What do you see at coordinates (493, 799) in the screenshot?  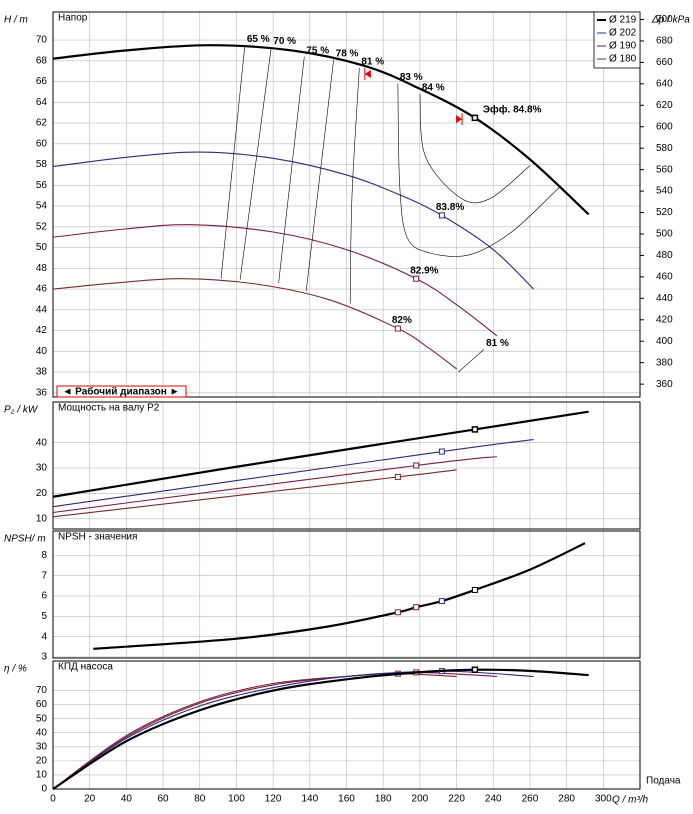 I see `x-tick-label: 240` at bounding box center [493, 799].